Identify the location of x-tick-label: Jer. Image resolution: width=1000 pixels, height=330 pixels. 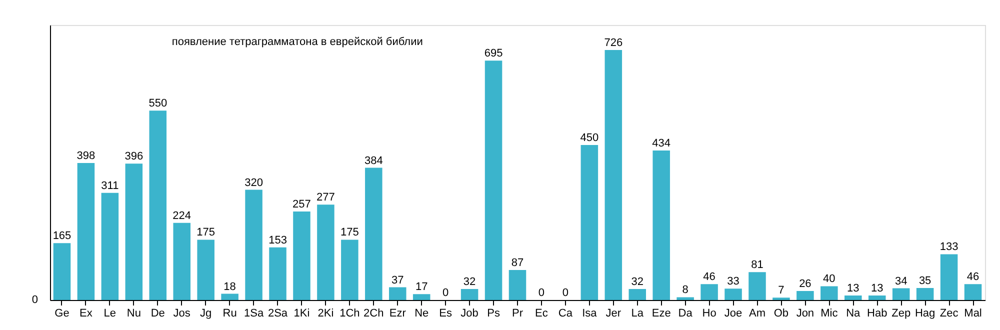
(614, 314).